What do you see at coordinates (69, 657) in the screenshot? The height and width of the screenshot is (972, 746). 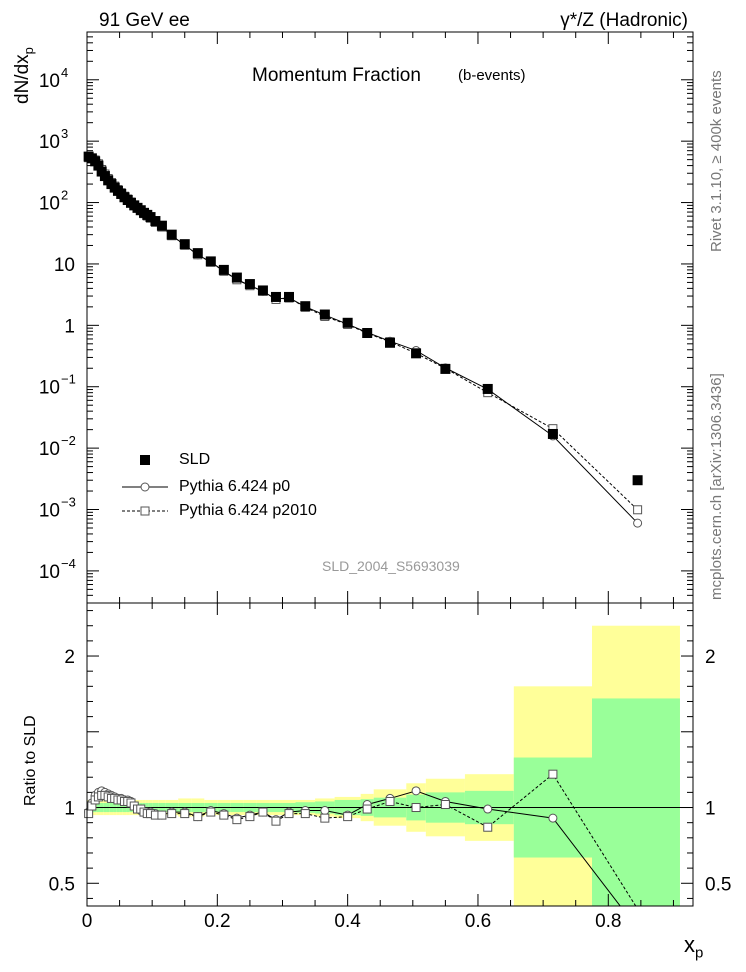 I see `ratio-tick-label: 2` at bounding box center [69, 657].